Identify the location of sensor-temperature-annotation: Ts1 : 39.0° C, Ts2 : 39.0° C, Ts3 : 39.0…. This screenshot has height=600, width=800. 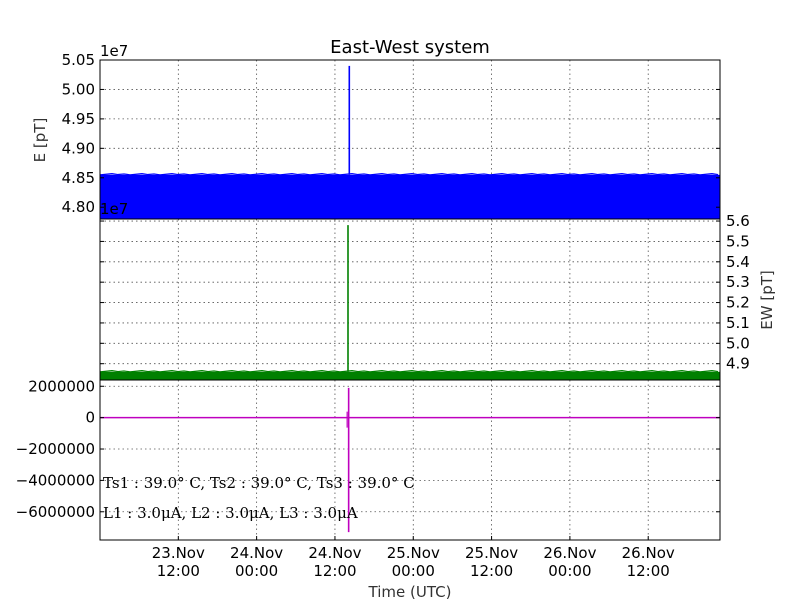
(259, 483).